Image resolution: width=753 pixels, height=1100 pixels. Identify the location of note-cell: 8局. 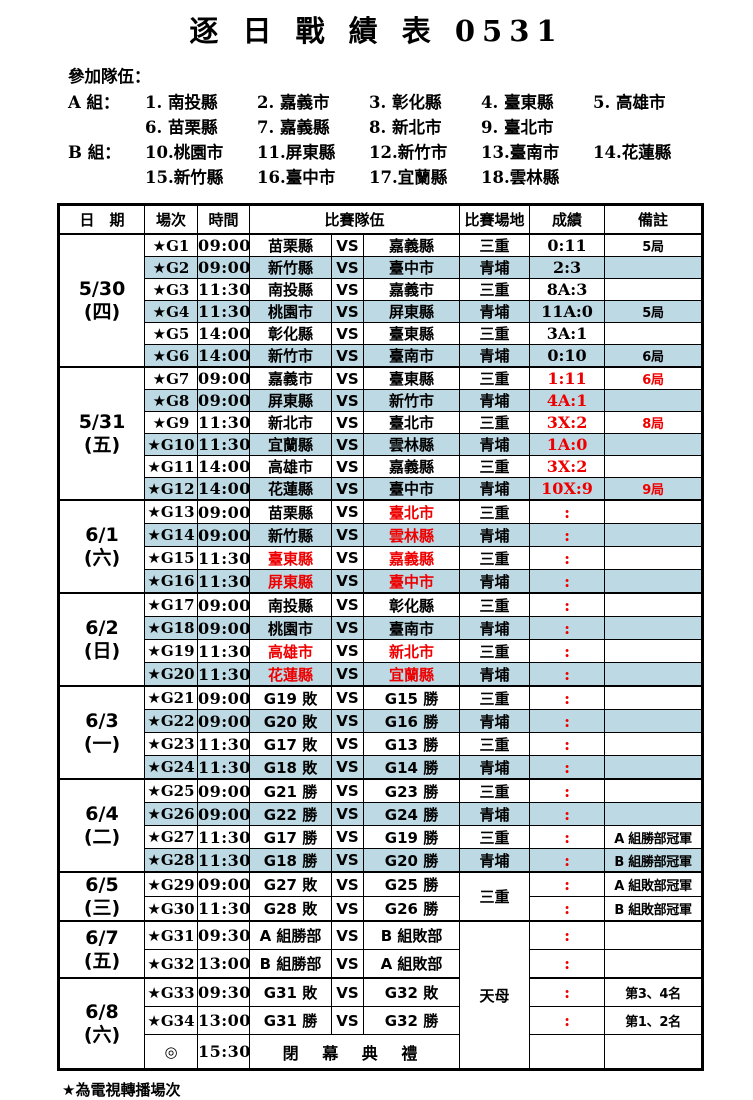
(654, 422).